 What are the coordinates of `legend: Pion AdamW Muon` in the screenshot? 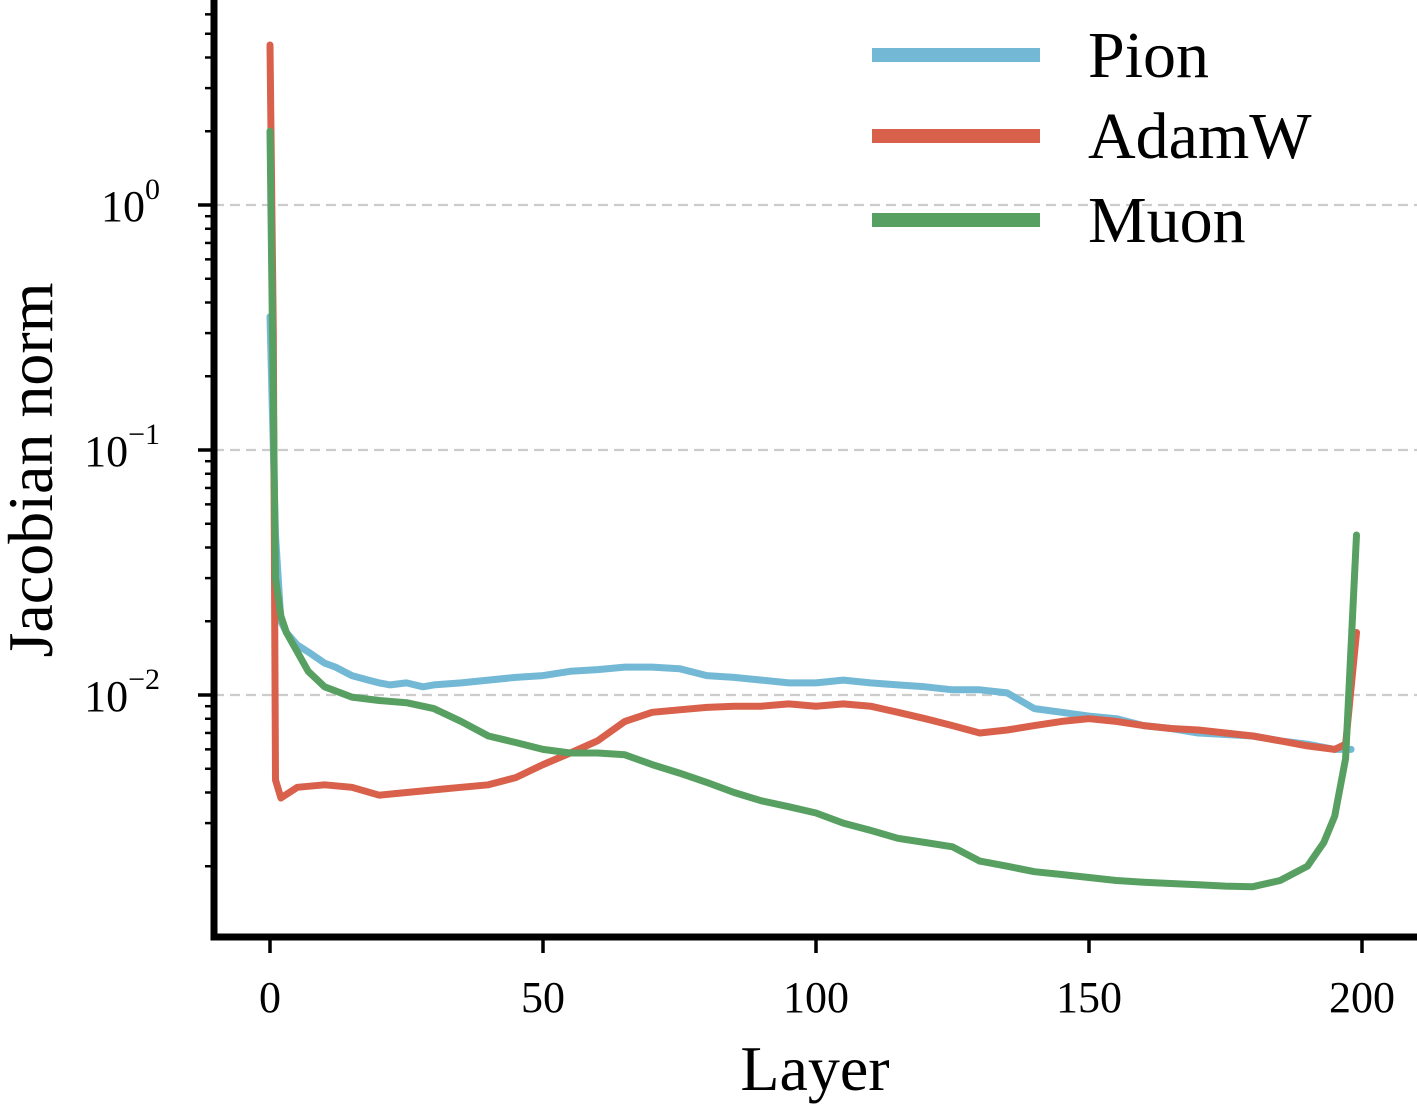 It's located at (1092, 138).